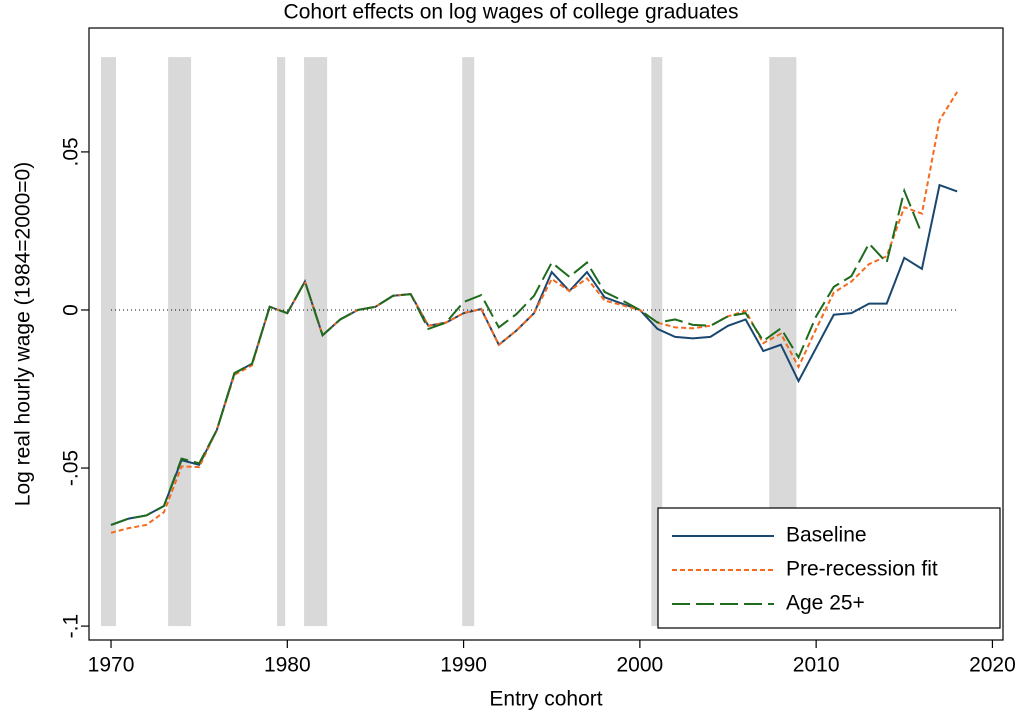  I want to click on x-tick-label: 1980, so click(287, 665).